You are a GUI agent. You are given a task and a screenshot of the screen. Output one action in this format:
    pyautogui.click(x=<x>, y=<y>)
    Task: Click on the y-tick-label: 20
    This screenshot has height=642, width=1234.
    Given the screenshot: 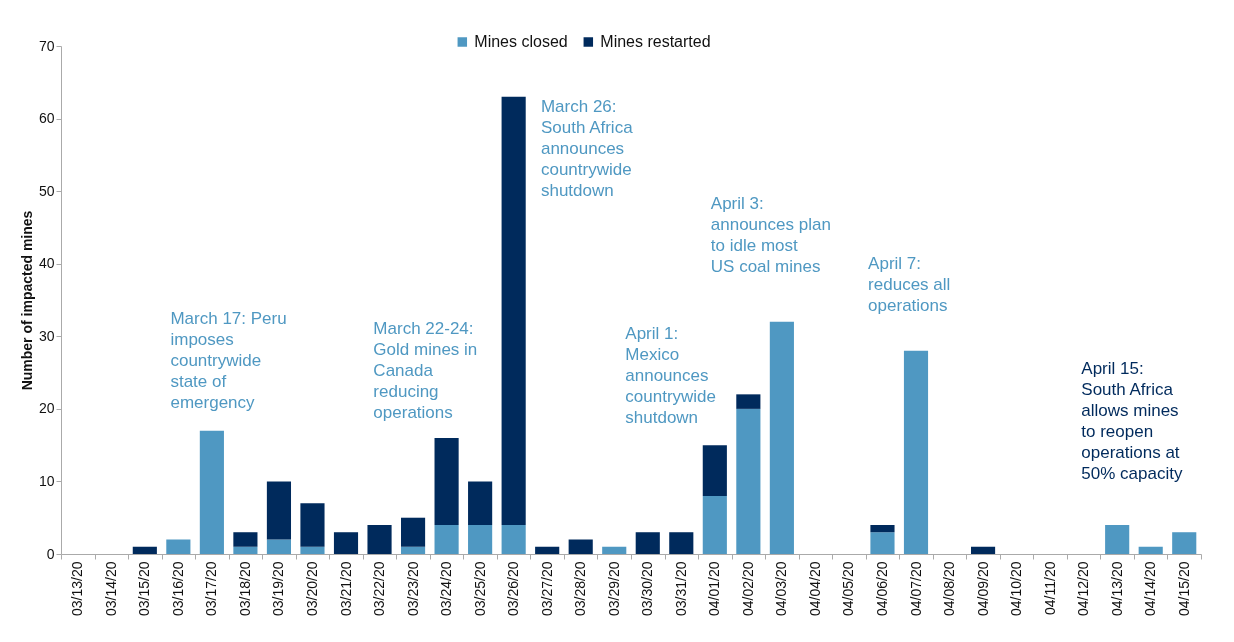 What is the action you would take?
    pyautogui.click(x=46, y=408)
    